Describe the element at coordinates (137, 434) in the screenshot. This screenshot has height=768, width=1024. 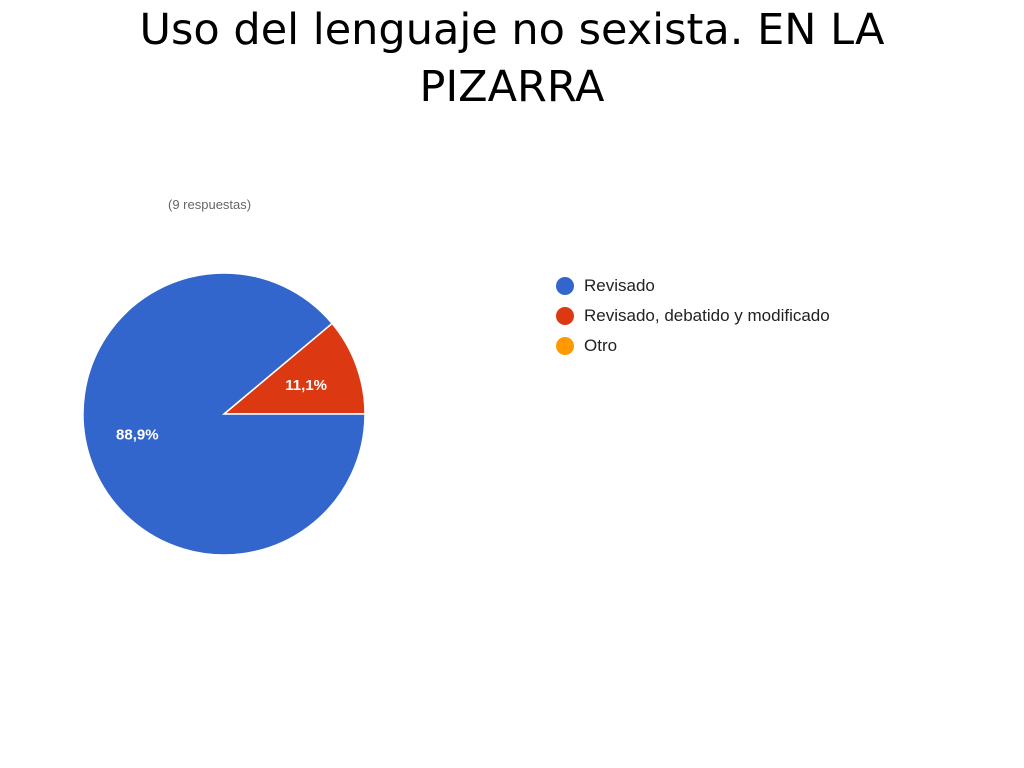
I see `pie-data-label: 88,9%` at that location.